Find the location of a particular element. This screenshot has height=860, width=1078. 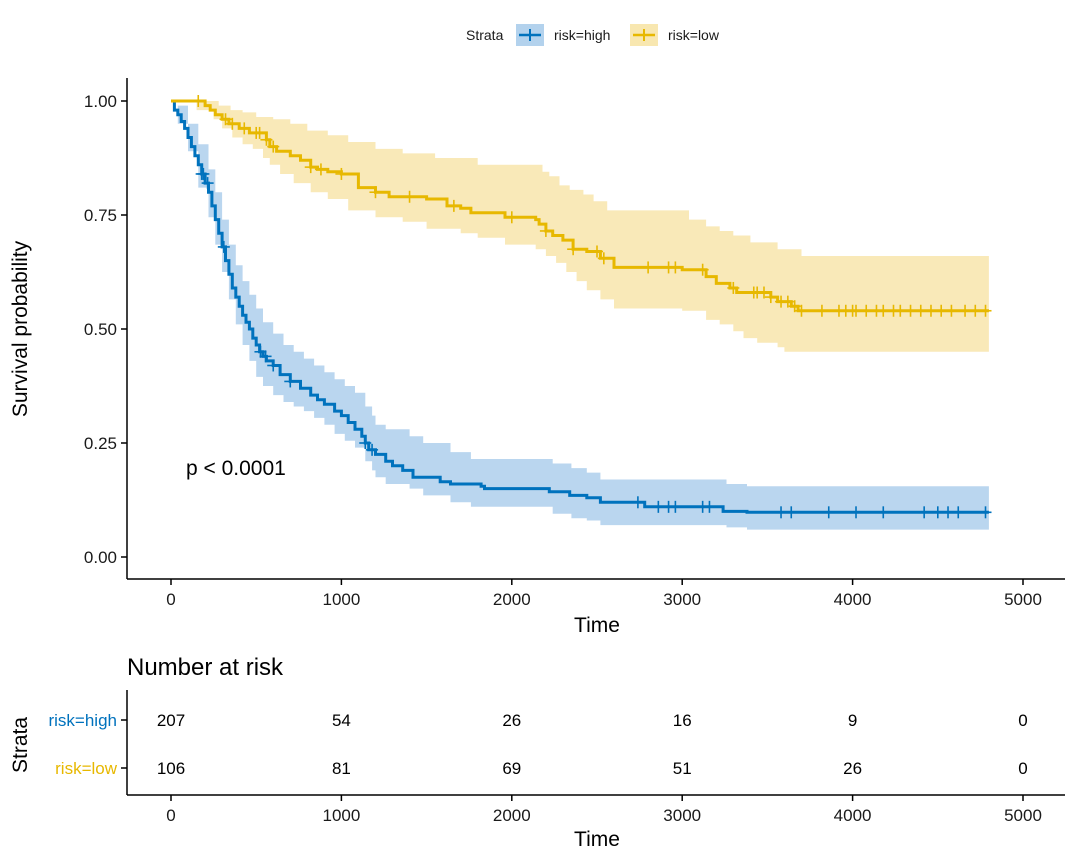

risk-x-ticks: 0 1000 2000 3000 4000 5000 is located at coordinates (604, 810).